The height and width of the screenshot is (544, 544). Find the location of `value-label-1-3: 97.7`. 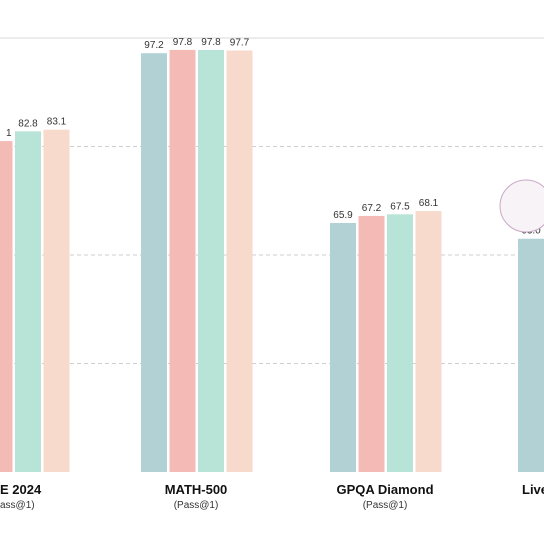

value-label-1-3: 97.7 is located at coordinates (240, 42).